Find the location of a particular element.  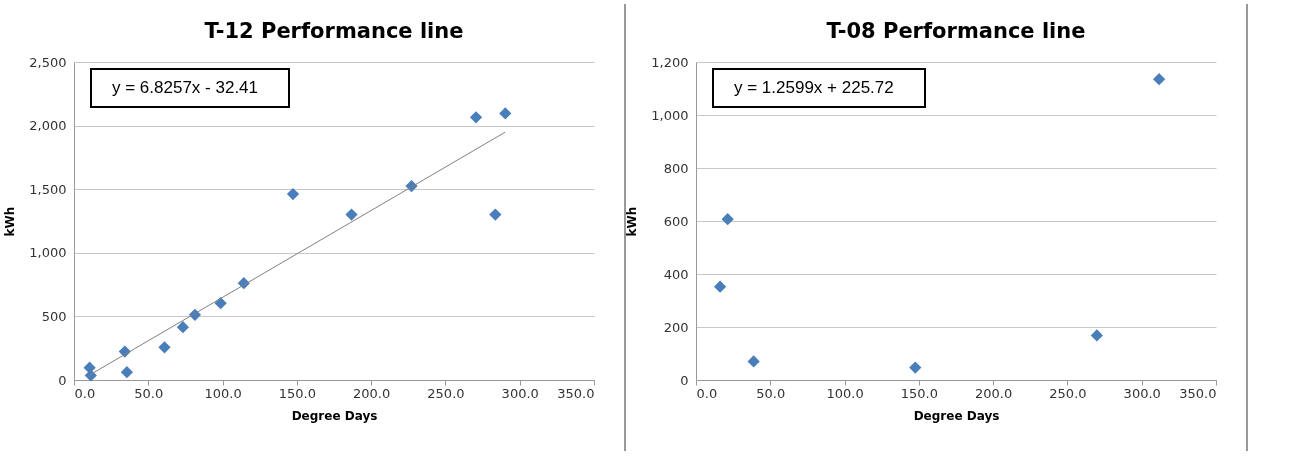

y-tick-label: 2,500 is located at coordinates (48, 62).